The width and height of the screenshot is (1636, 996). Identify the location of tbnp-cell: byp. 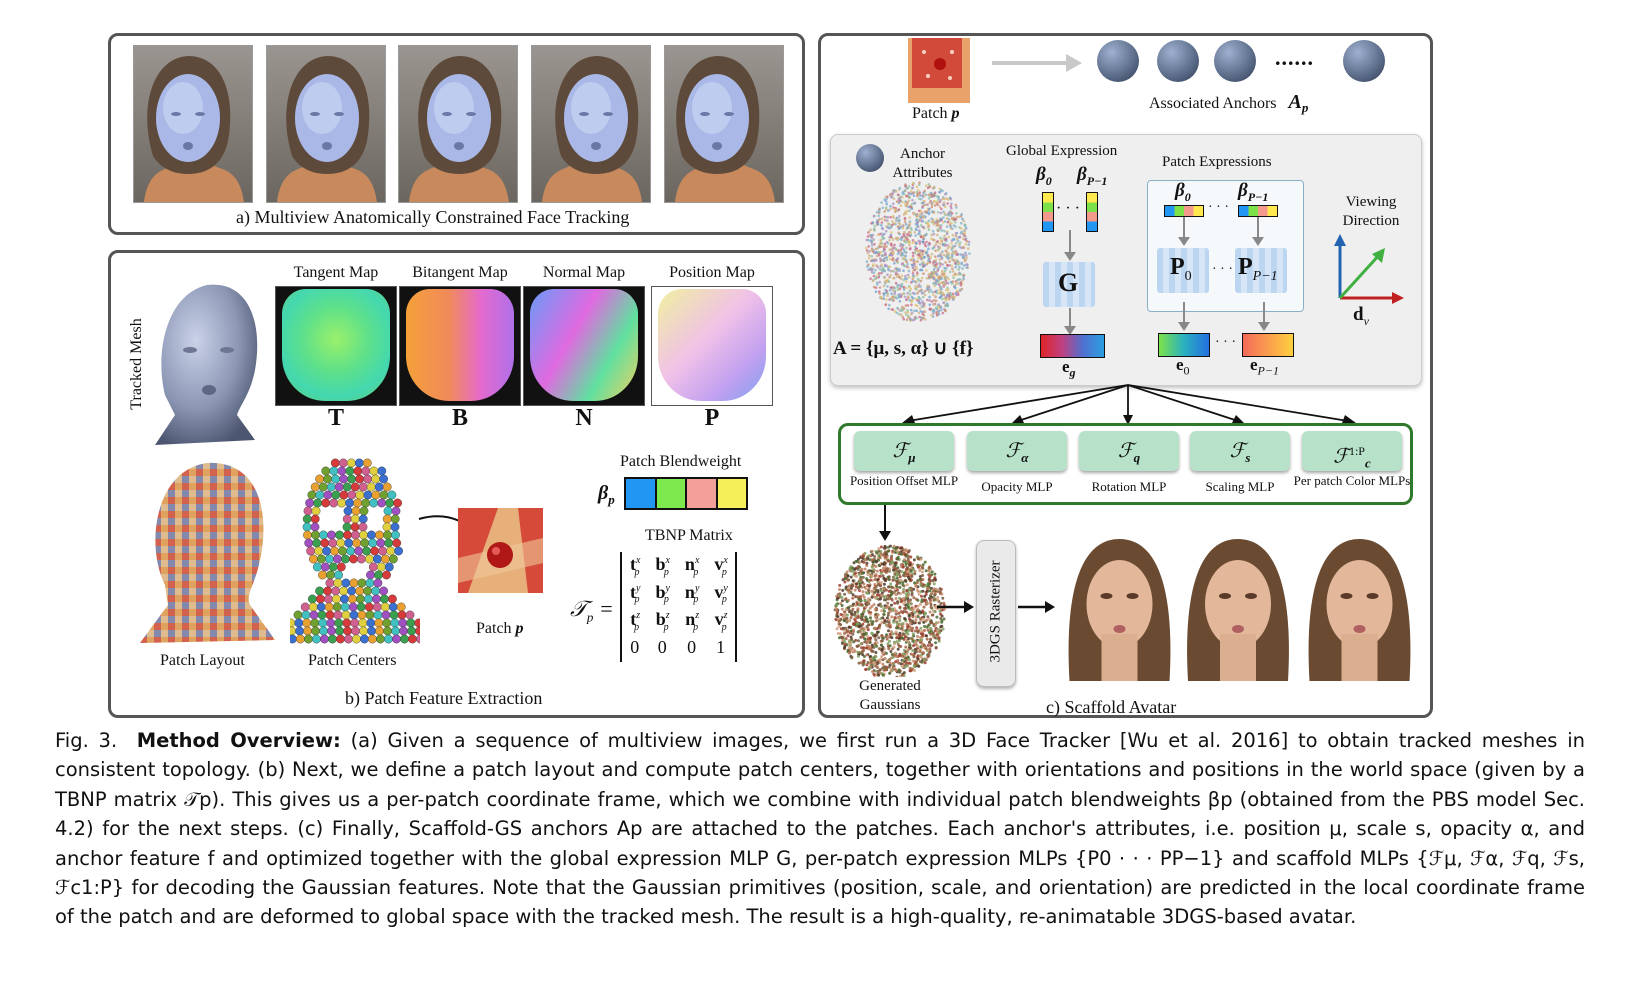
(662, 593).